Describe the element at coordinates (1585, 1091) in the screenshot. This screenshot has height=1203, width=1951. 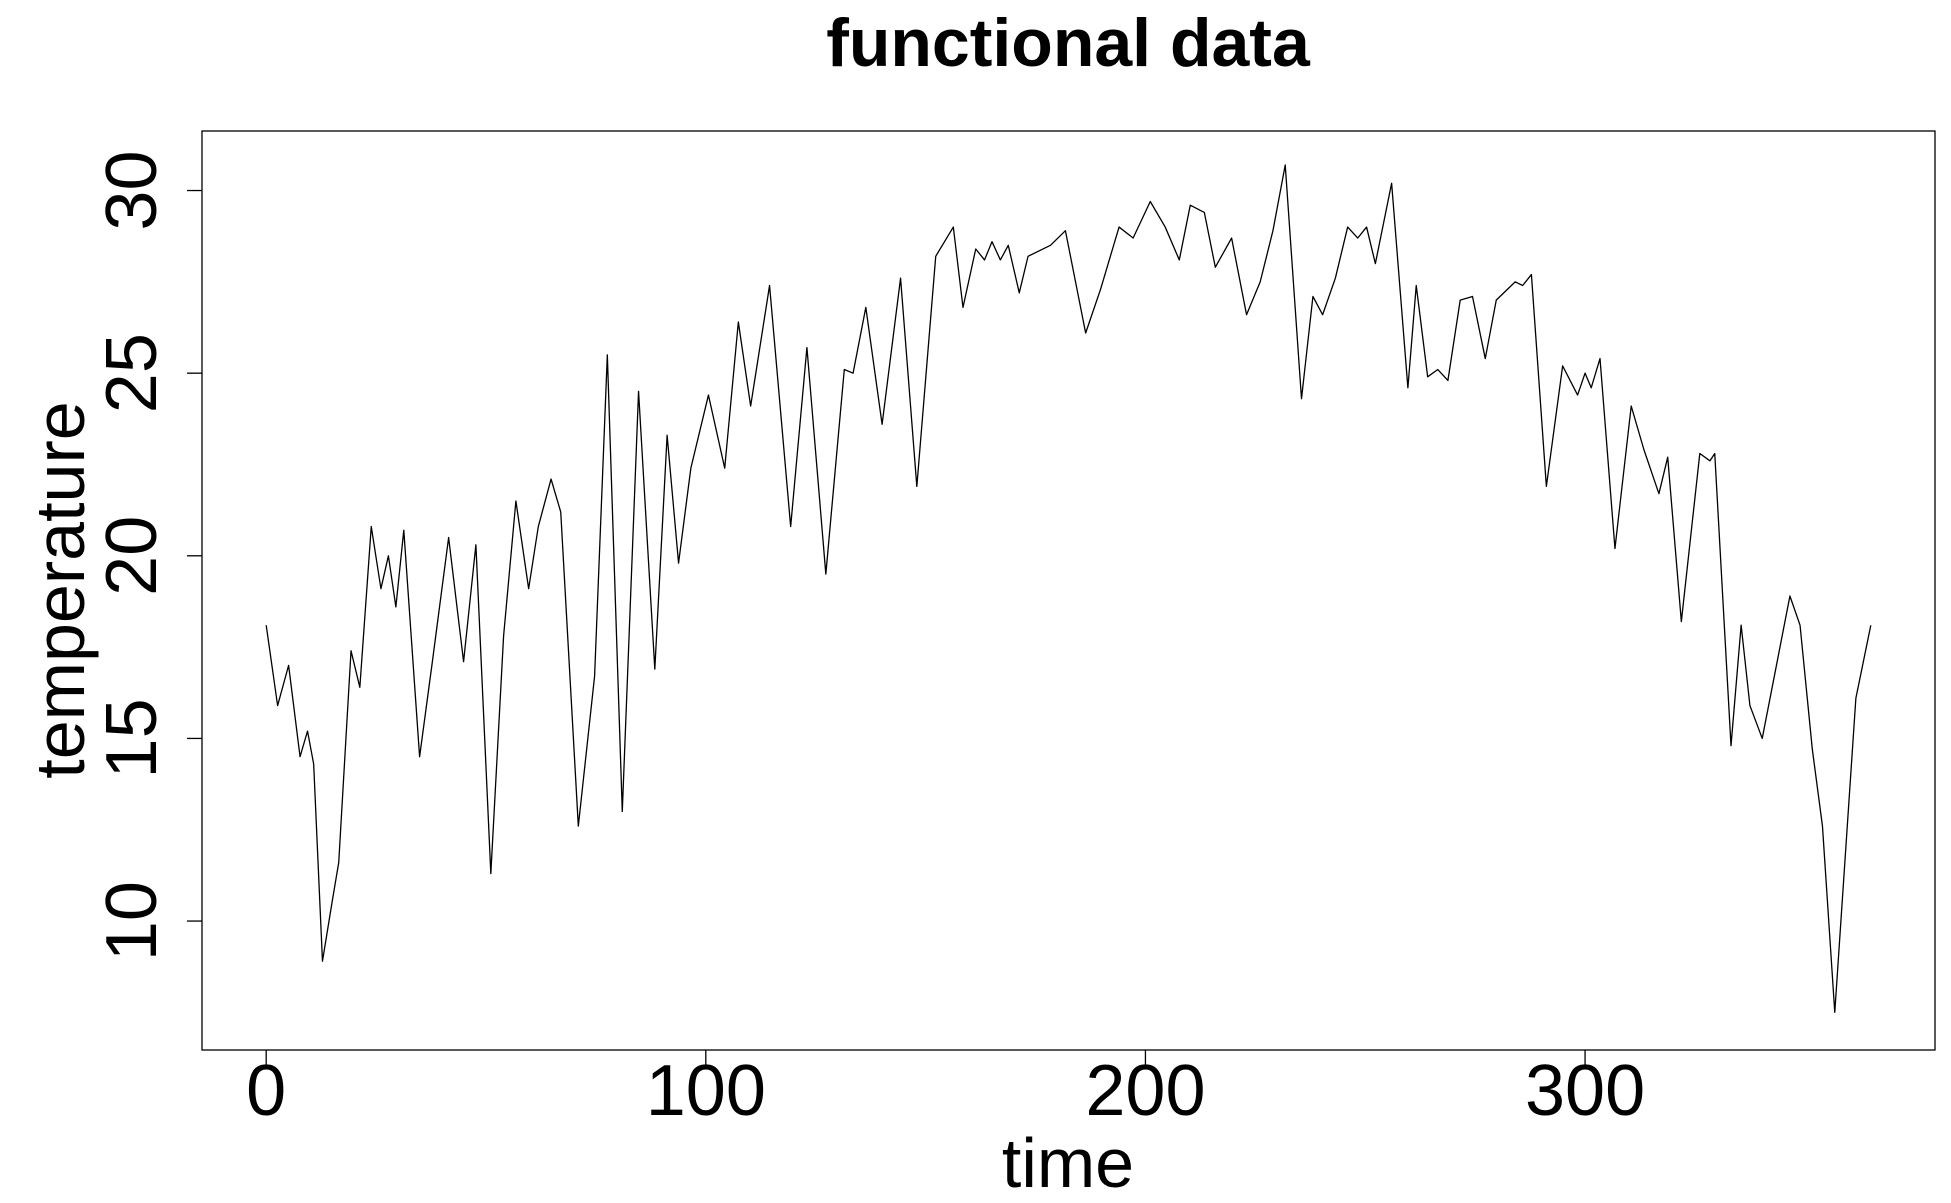
I see `x-tick-label: 300` at that location.